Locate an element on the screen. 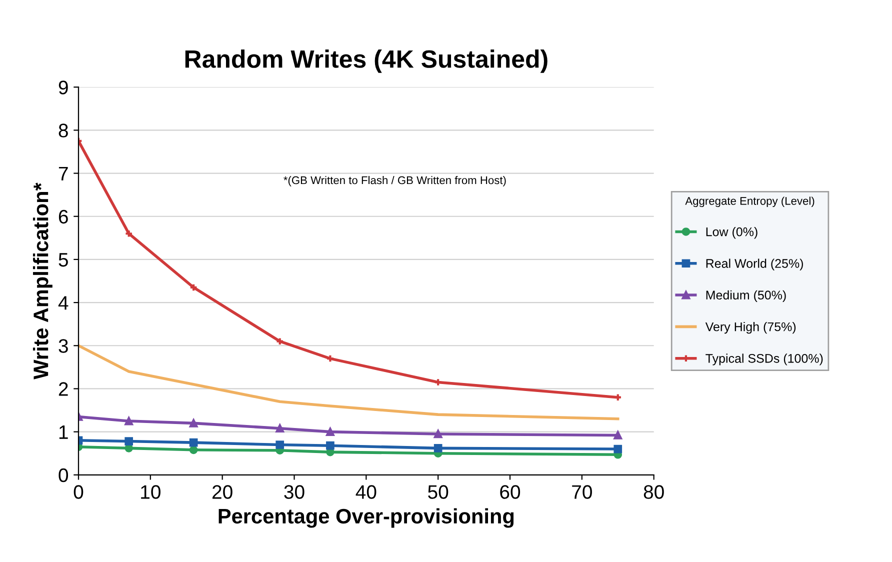 The image size is (892, 562). y-tick-label: 4 is located at coordinates (63, 303).